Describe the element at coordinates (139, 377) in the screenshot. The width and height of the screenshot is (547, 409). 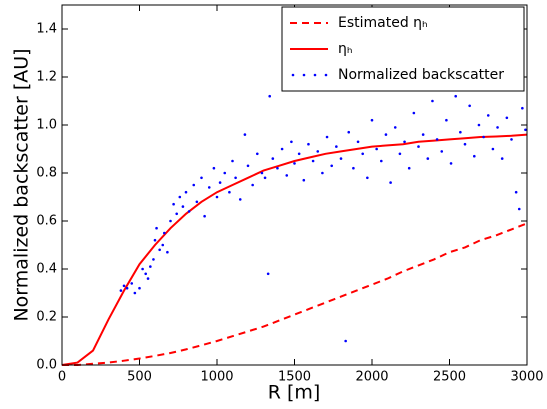
I see `x-tick-label: 500` at that location.